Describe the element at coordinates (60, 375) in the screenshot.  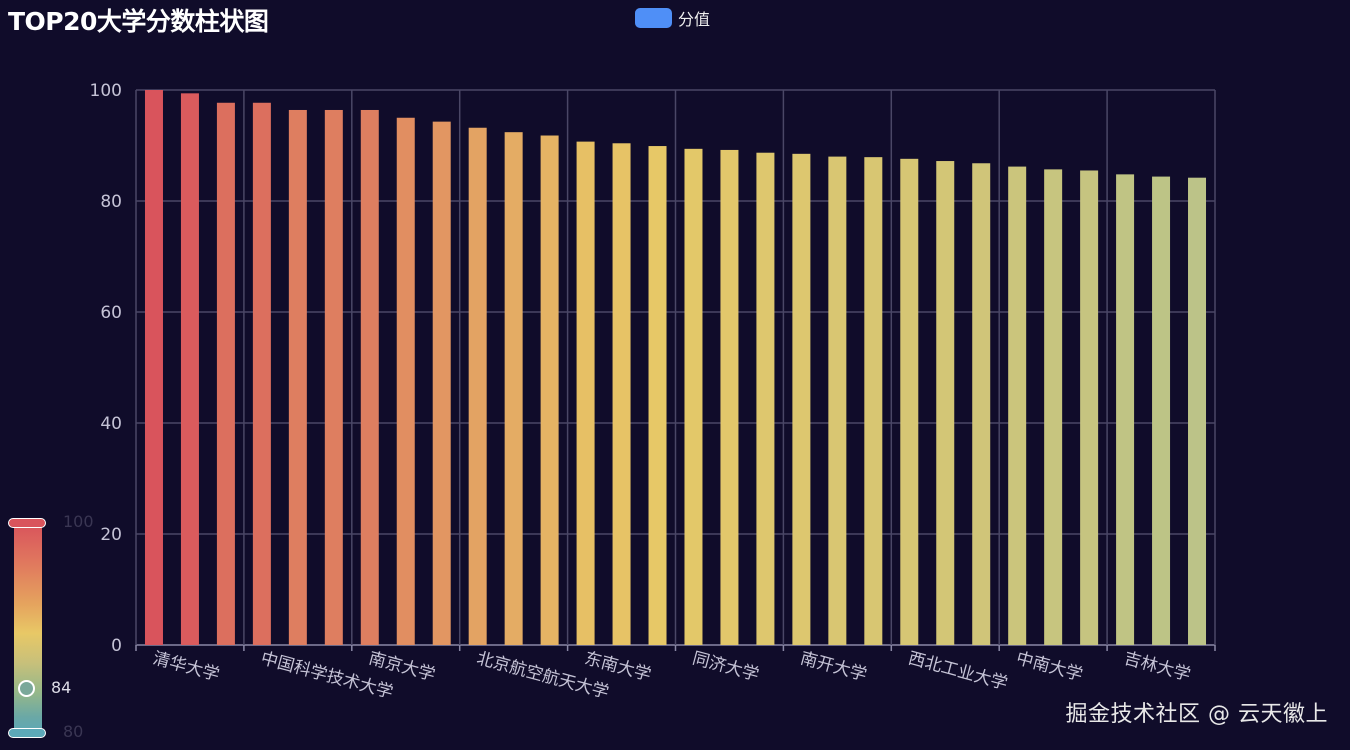
I see `visual-map: 100 84 80` at that location.